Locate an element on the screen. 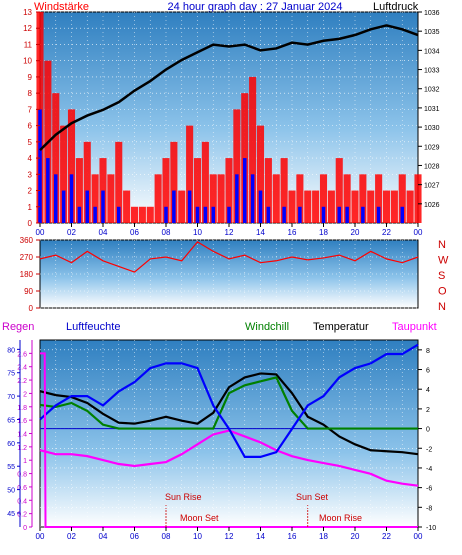 The width and height of the screenshot is (462, 555). direction-axis-tick-label: 90 is located at coordinates (28, 291).